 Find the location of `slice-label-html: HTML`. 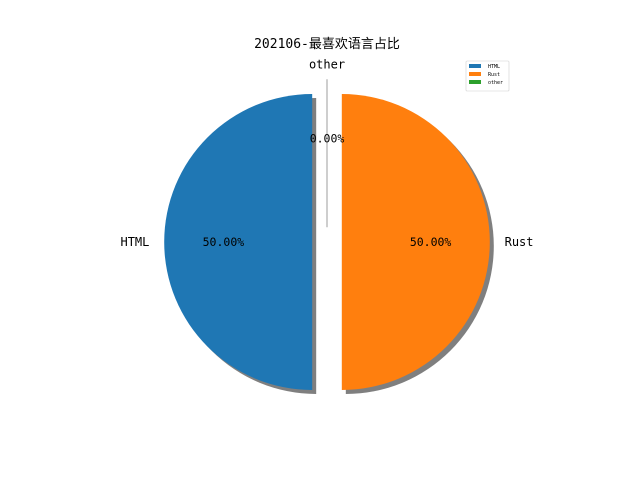

slice-label-html: HTML is located at coordinates (134, 242).